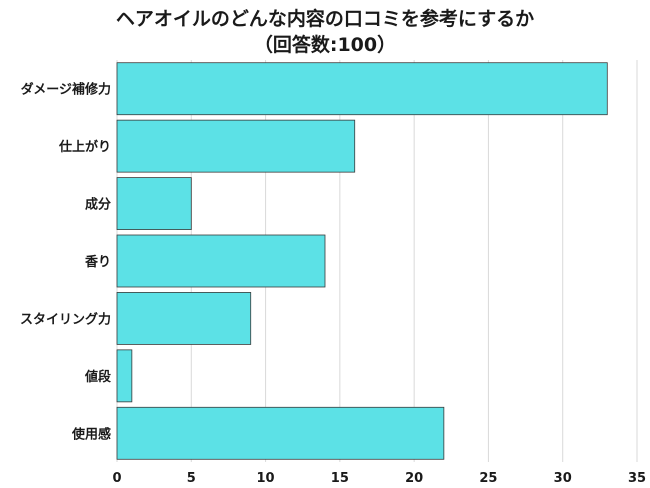  Describe the element at coordinates (488, 478) in the screenshot. I see `x-tick-label: 25` at that location.